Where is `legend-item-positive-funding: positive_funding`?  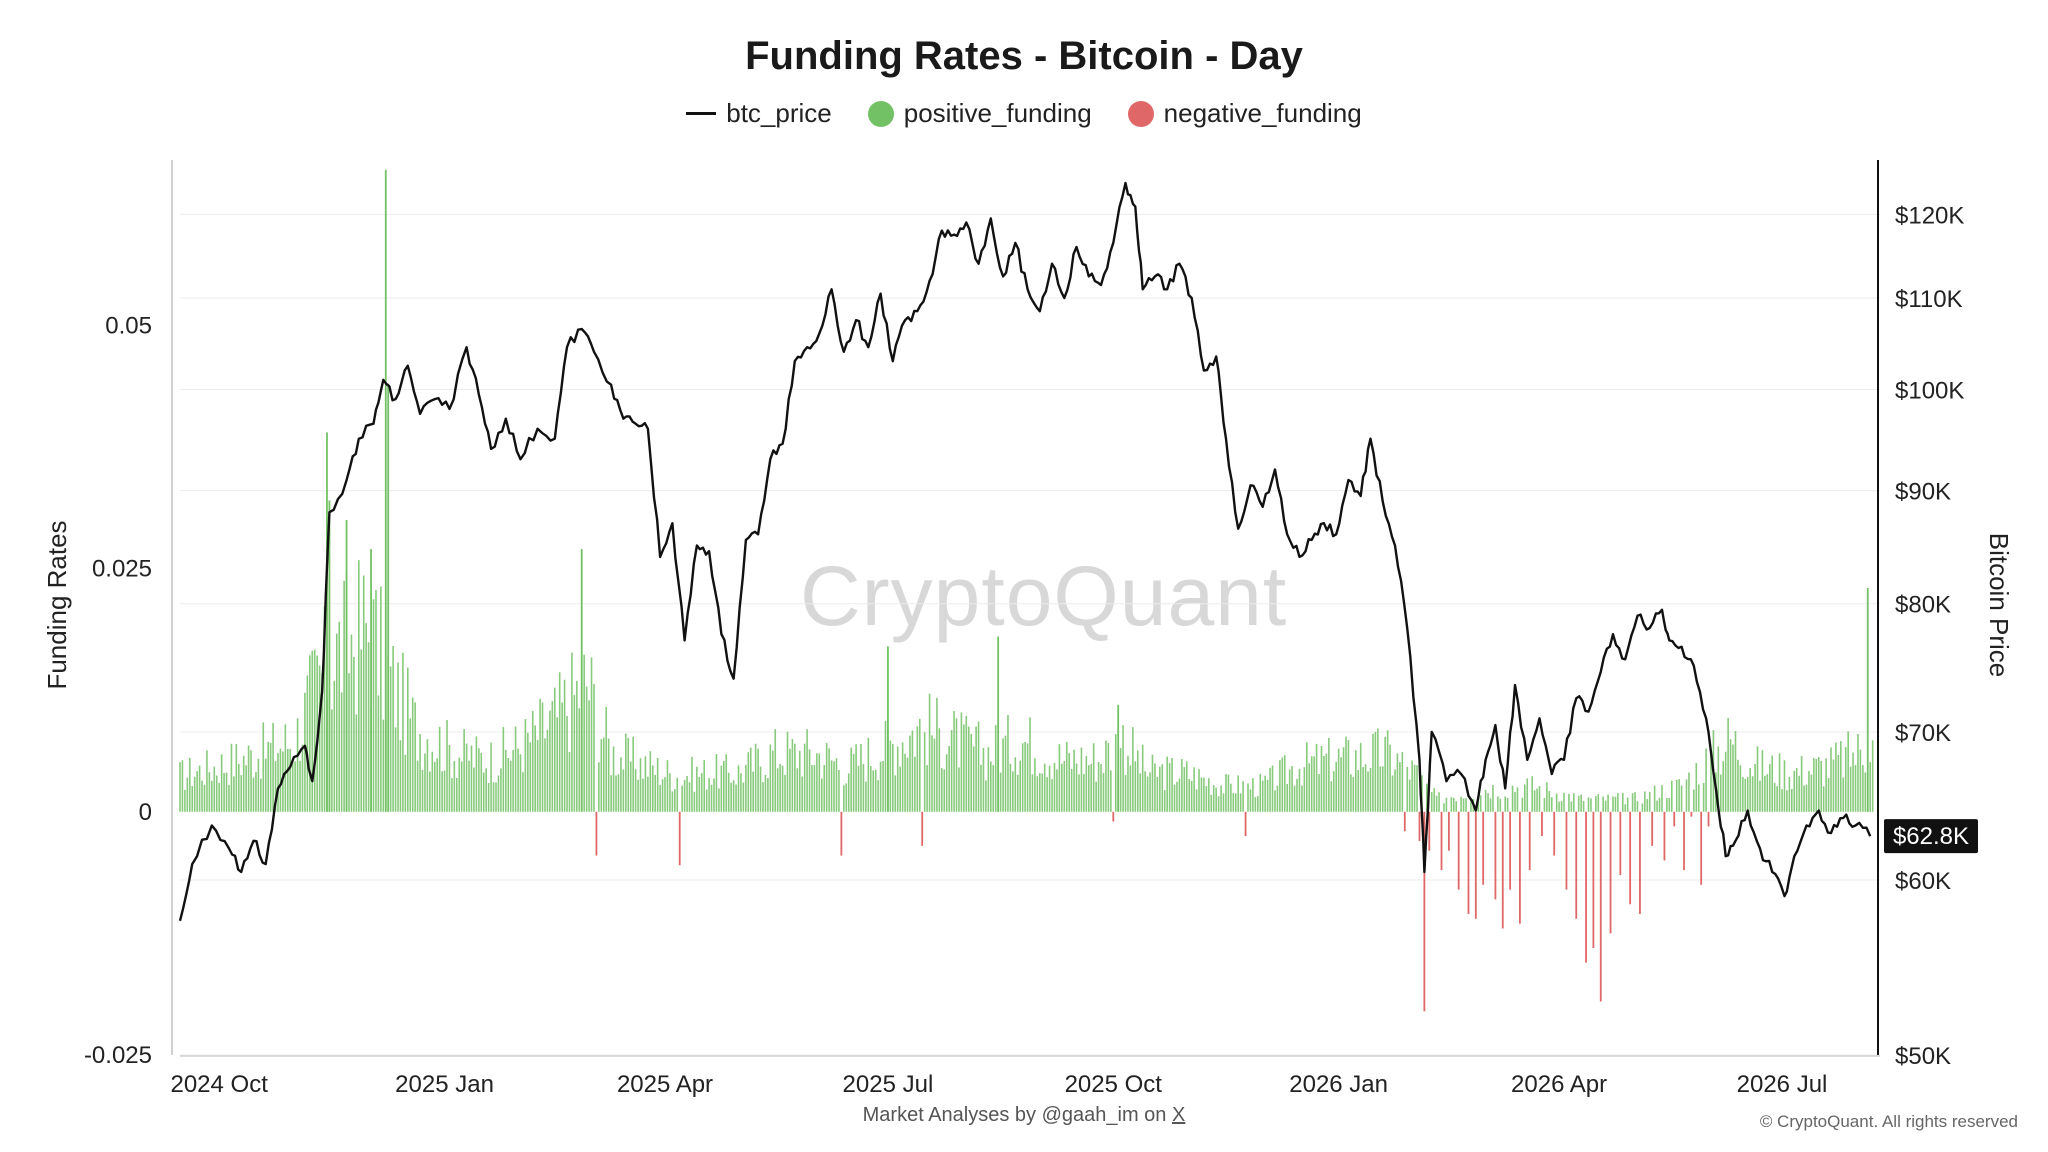
legend-item-positive-funding: positive_funding is located at coordinates (979, 113).